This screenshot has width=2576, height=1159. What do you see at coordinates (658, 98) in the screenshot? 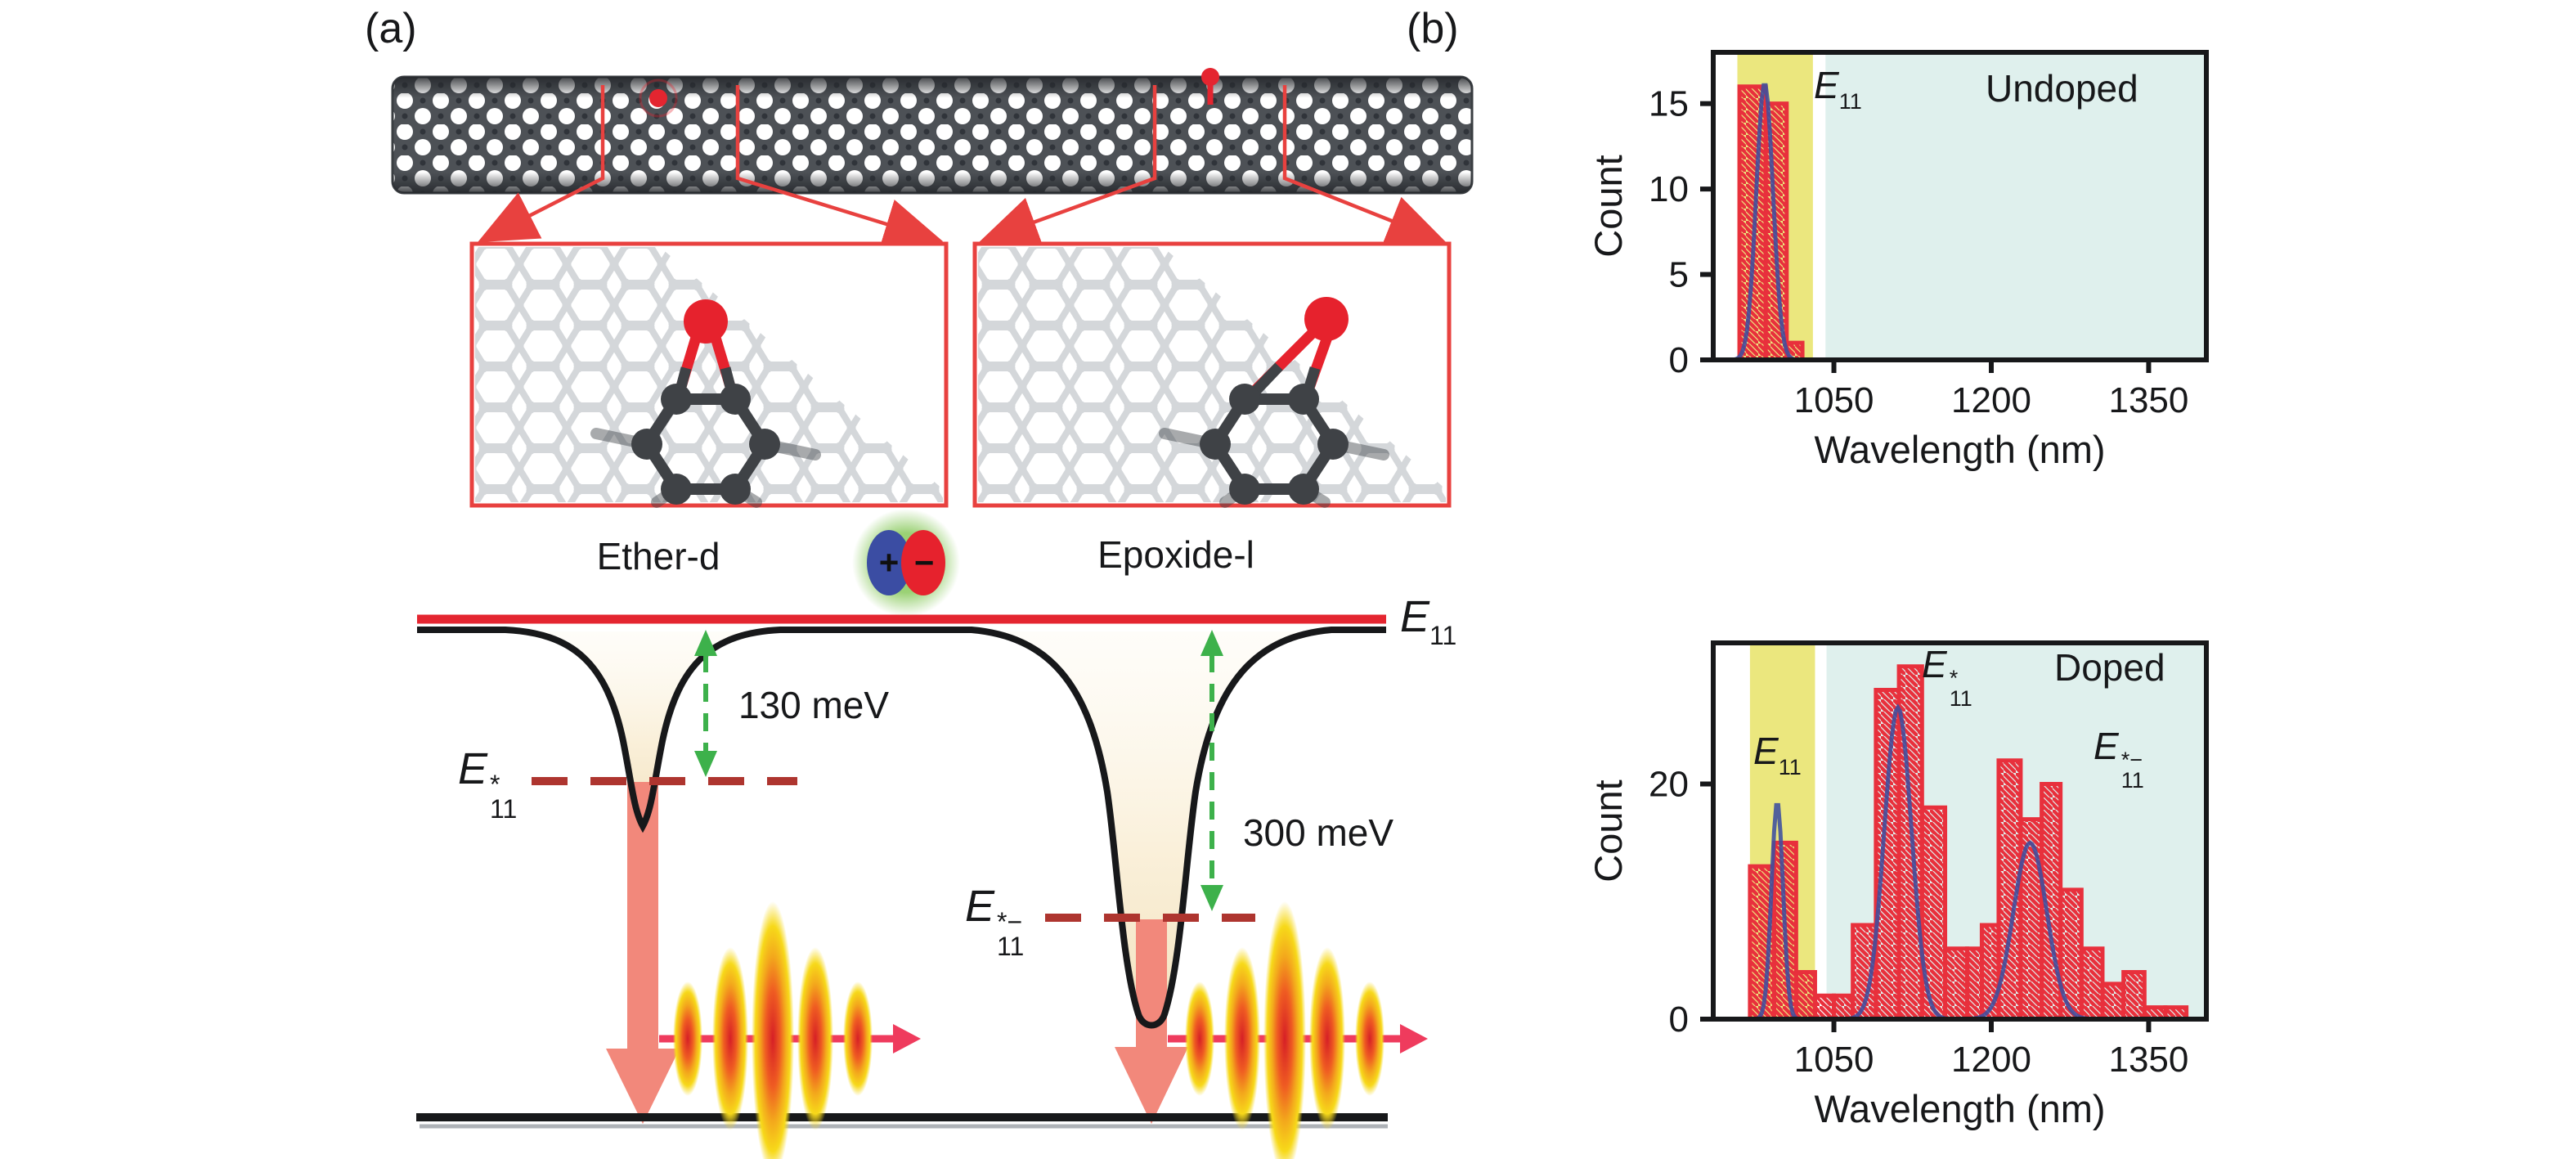
I see `defect-site-dot-left` at bounding box center [658, 98].